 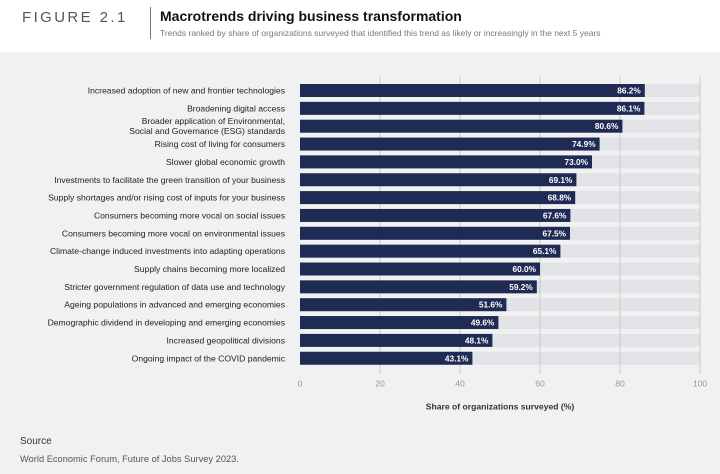 What do you see at coordinates (629, 91) in the screenshot?
I see `bar-value-label: 86.2%` at bounding box center [629, 91].